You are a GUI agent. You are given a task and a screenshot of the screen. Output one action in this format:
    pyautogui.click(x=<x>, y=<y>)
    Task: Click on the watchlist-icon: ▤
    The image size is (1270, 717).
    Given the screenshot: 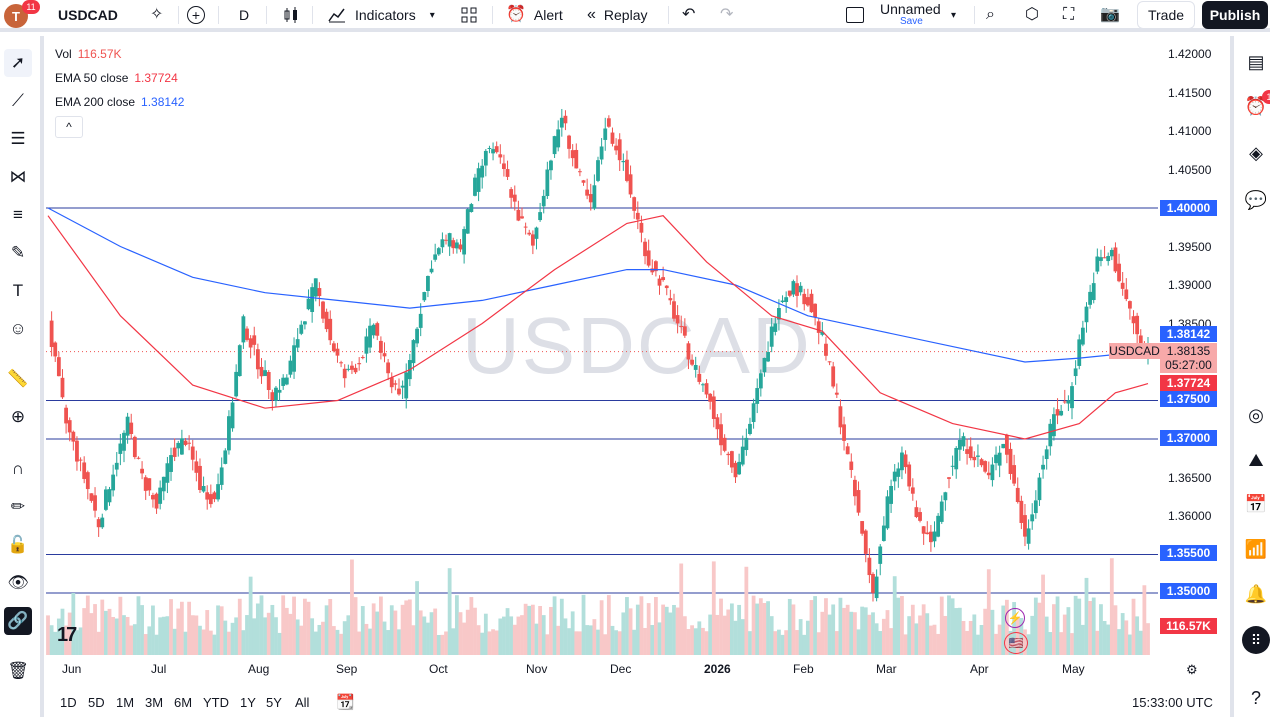 What is the action you would take?
    pyautogui.click(x=1256, y=61)
    